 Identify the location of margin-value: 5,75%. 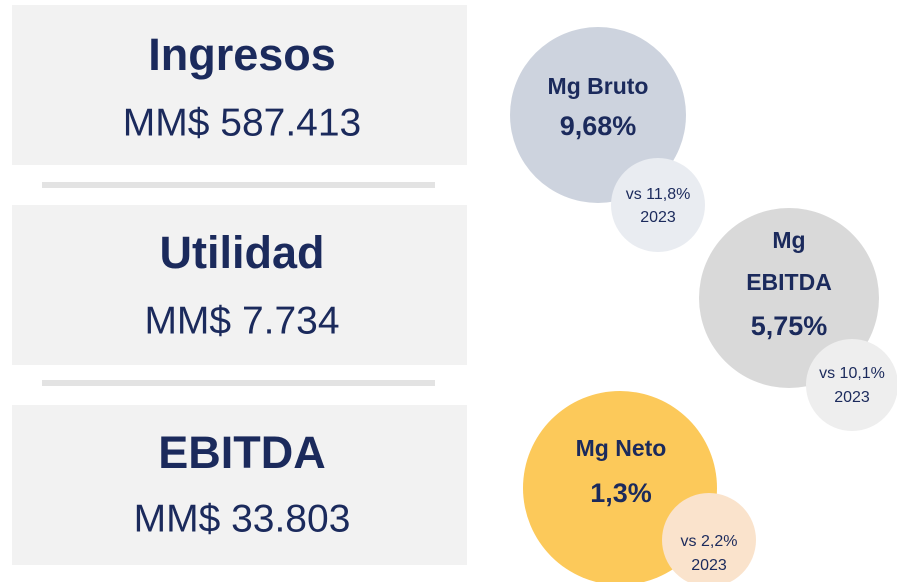
(789, 326).